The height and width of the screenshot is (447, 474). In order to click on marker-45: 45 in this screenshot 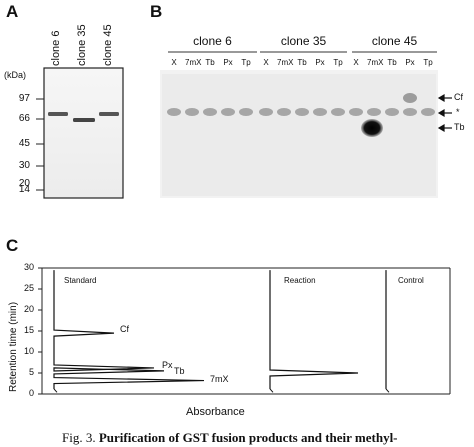, I will do `click(24, 143)`.